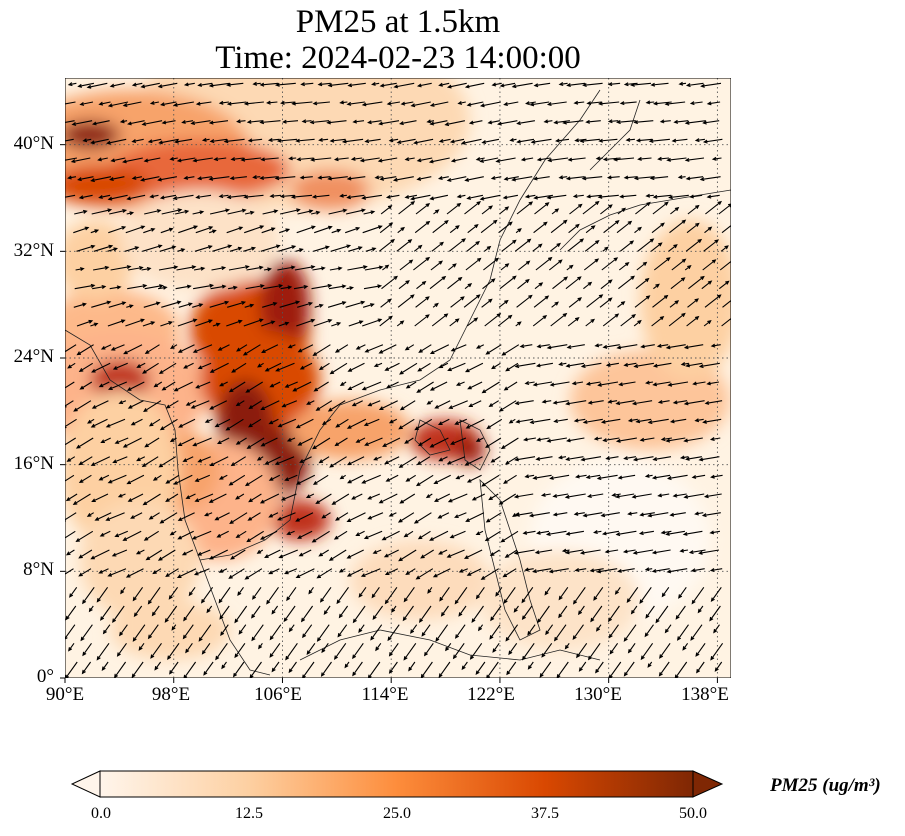 The width and height of the screenshot is (905, 836). What do you see at coordinates (398, 58) in the screenshot?
I see `plot-subtitle: Time: 2024-02-23 14:00:00` at bounding box center [398, 58].